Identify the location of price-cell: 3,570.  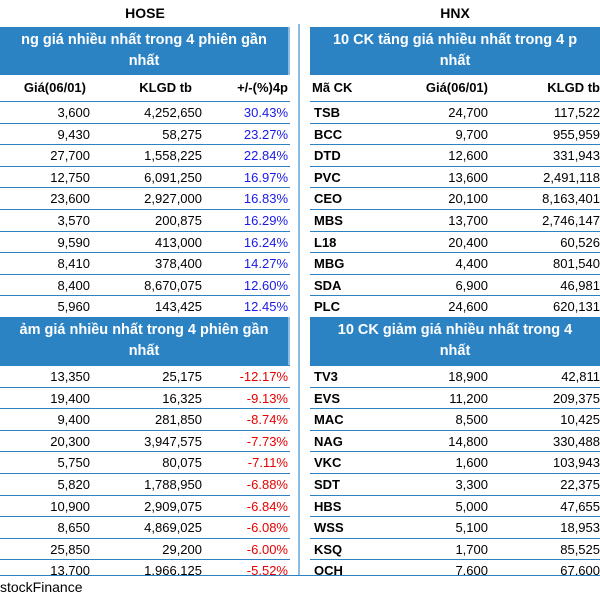
(73, 220).